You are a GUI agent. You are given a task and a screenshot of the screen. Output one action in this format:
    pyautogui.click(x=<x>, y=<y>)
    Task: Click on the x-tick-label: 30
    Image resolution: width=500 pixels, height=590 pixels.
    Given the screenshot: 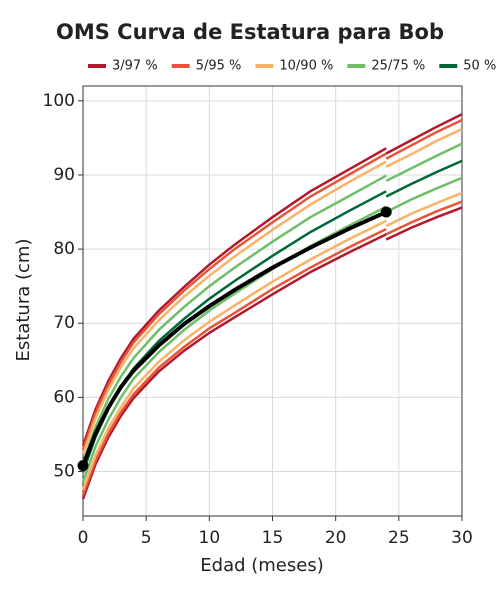 What is the action you would take?
    pyautogui.click(x=462, y=538)
    